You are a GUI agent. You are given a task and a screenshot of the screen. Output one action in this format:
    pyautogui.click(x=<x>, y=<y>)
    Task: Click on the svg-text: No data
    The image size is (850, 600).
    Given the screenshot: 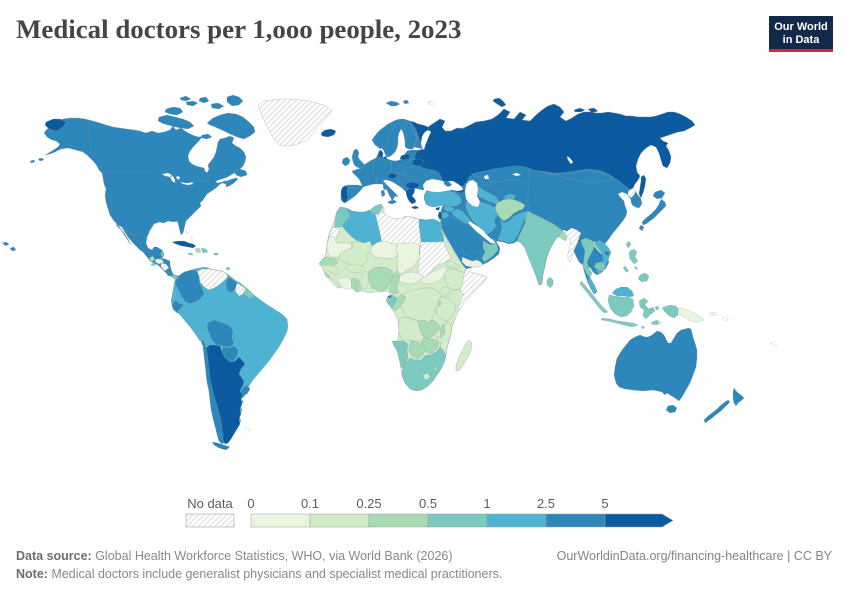 What is the action you would take?
    pyautogui.click(x=210, y=503)
    